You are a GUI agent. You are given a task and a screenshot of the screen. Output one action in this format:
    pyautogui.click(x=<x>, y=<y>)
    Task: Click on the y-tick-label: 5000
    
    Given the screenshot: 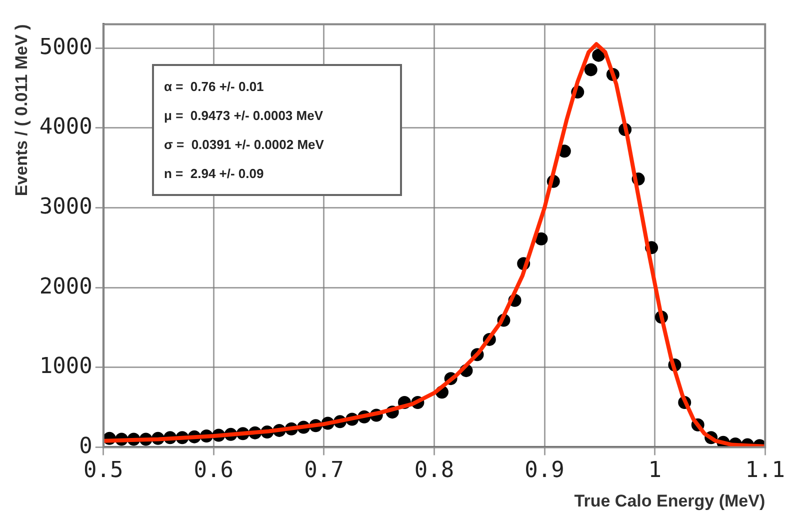 What is the action you would take?
    pyautogui.click(x=65, y=47)
    